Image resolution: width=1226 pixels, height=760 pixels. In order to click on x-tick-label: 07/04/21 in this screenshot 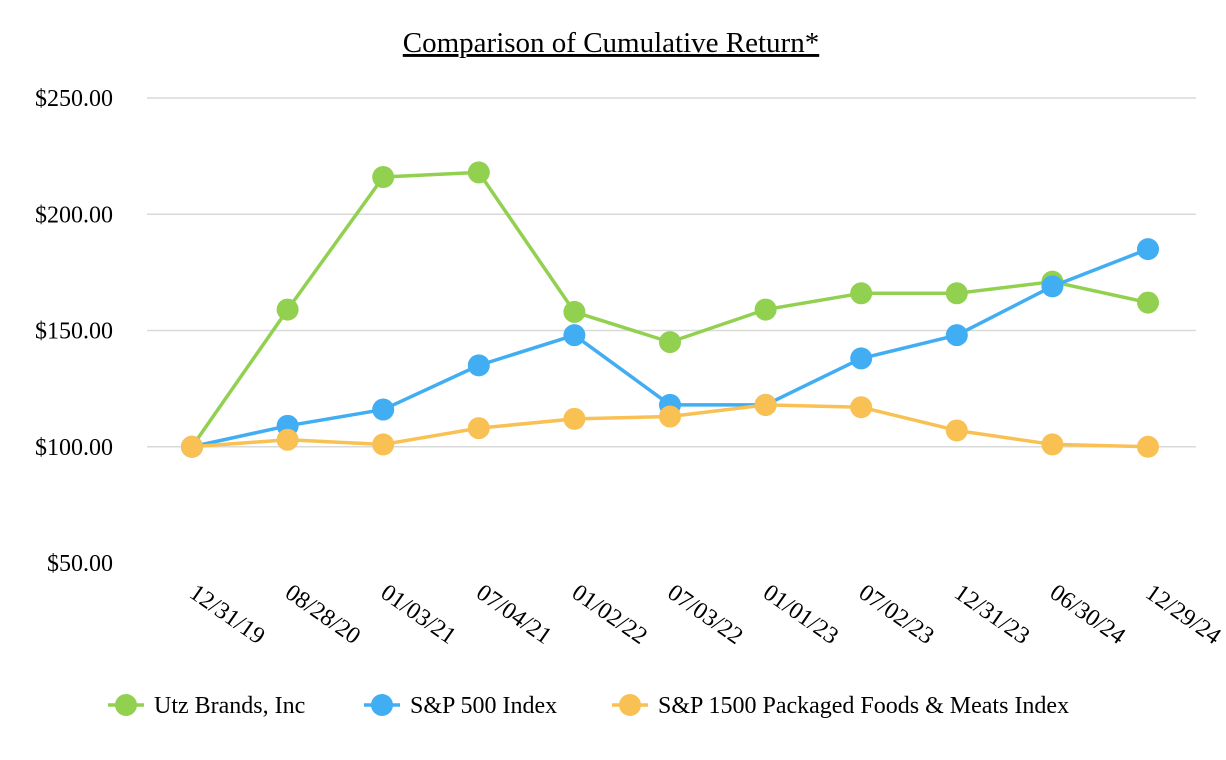, I will do `click(513, 615)`.